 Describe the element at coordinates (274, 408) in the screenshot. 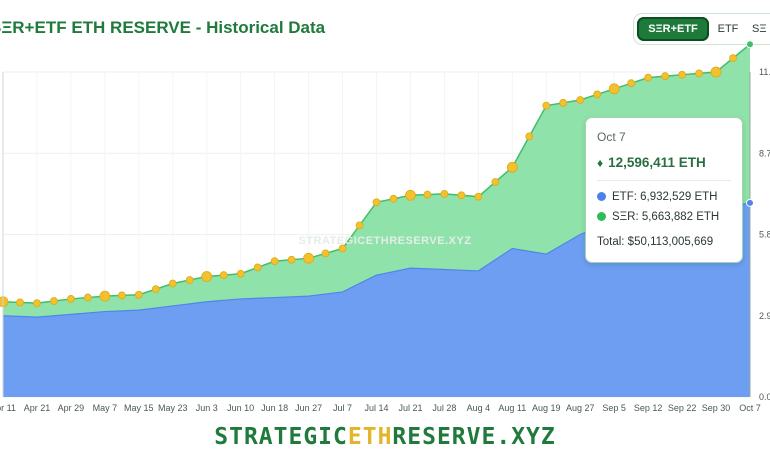

I see `x-tick-label: Jun 18` at that location.